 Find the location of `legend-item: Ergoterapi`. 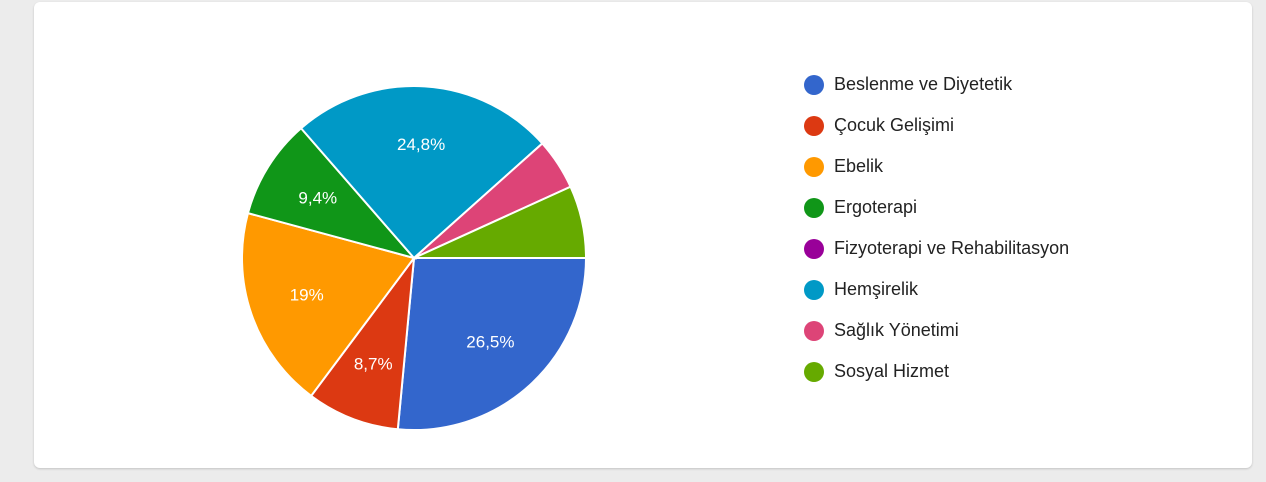

legend-item: Ergoterapi is located at coordinates (936, 207).